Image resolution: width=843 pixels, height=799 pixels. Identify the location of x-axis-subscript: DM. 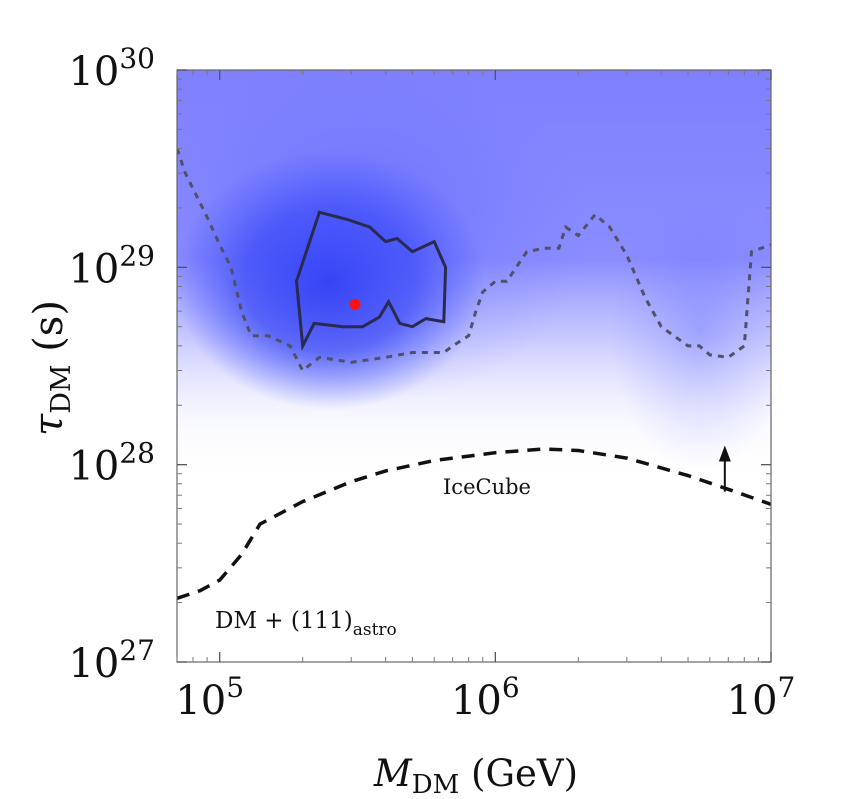
(435, 784).